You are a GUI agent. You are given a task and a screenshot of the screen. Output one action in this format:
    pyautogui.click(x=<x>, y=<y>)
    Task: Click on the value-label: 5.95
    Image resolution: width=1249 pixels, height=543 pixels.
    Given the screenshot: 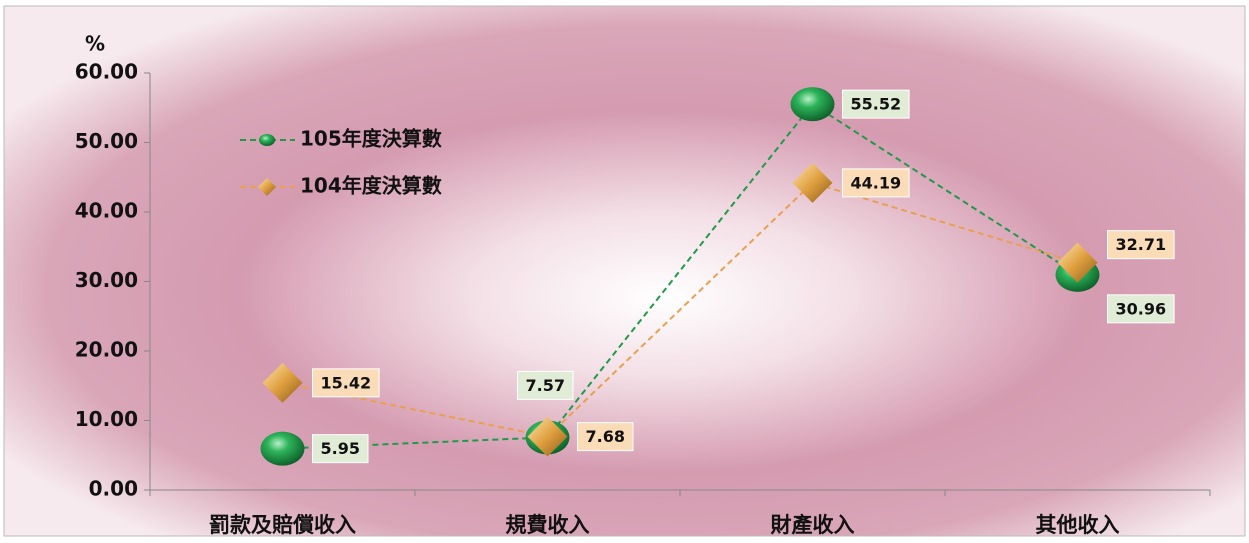 What is the action you would take?
    pyautogui.click(x=340, y=448)
    